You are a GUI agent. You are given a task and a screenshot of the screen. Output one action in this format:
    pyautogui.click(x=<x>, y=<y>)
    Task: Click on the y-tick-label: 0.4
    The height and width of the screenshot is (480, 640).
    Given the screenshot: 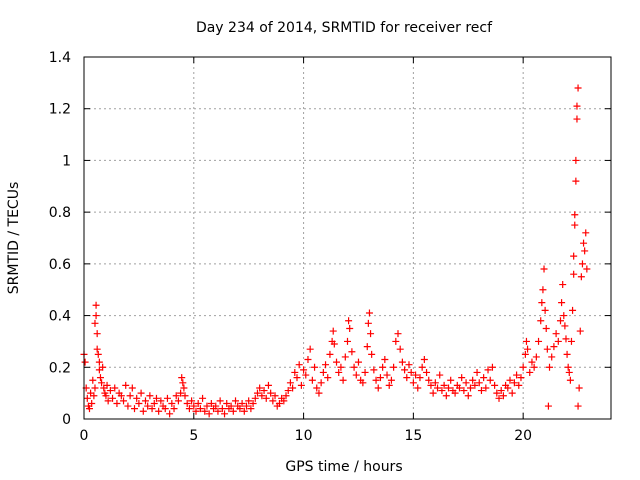 What is the action you would take?
    pyautogui.click(x=60, y=317)
    